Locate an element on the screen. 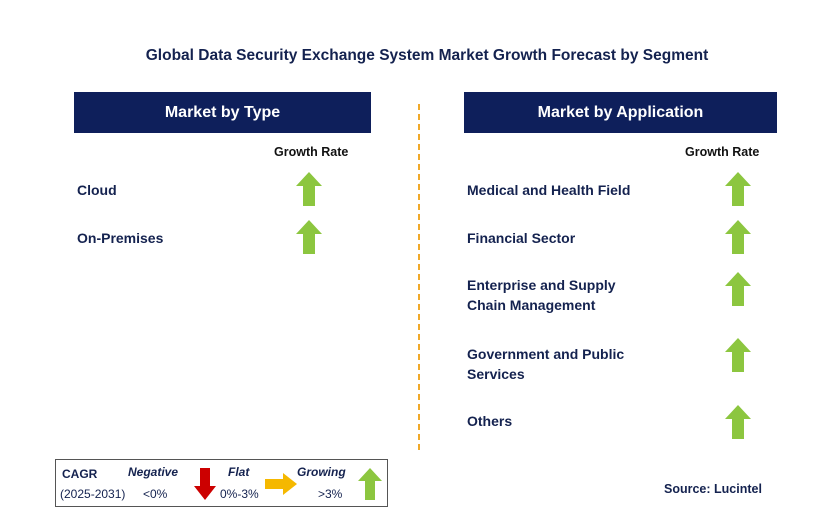 The image size is (828, 521). segment-label-enterprise: Enterprise and Supply Chain Management is located at coordinates (541, 295).